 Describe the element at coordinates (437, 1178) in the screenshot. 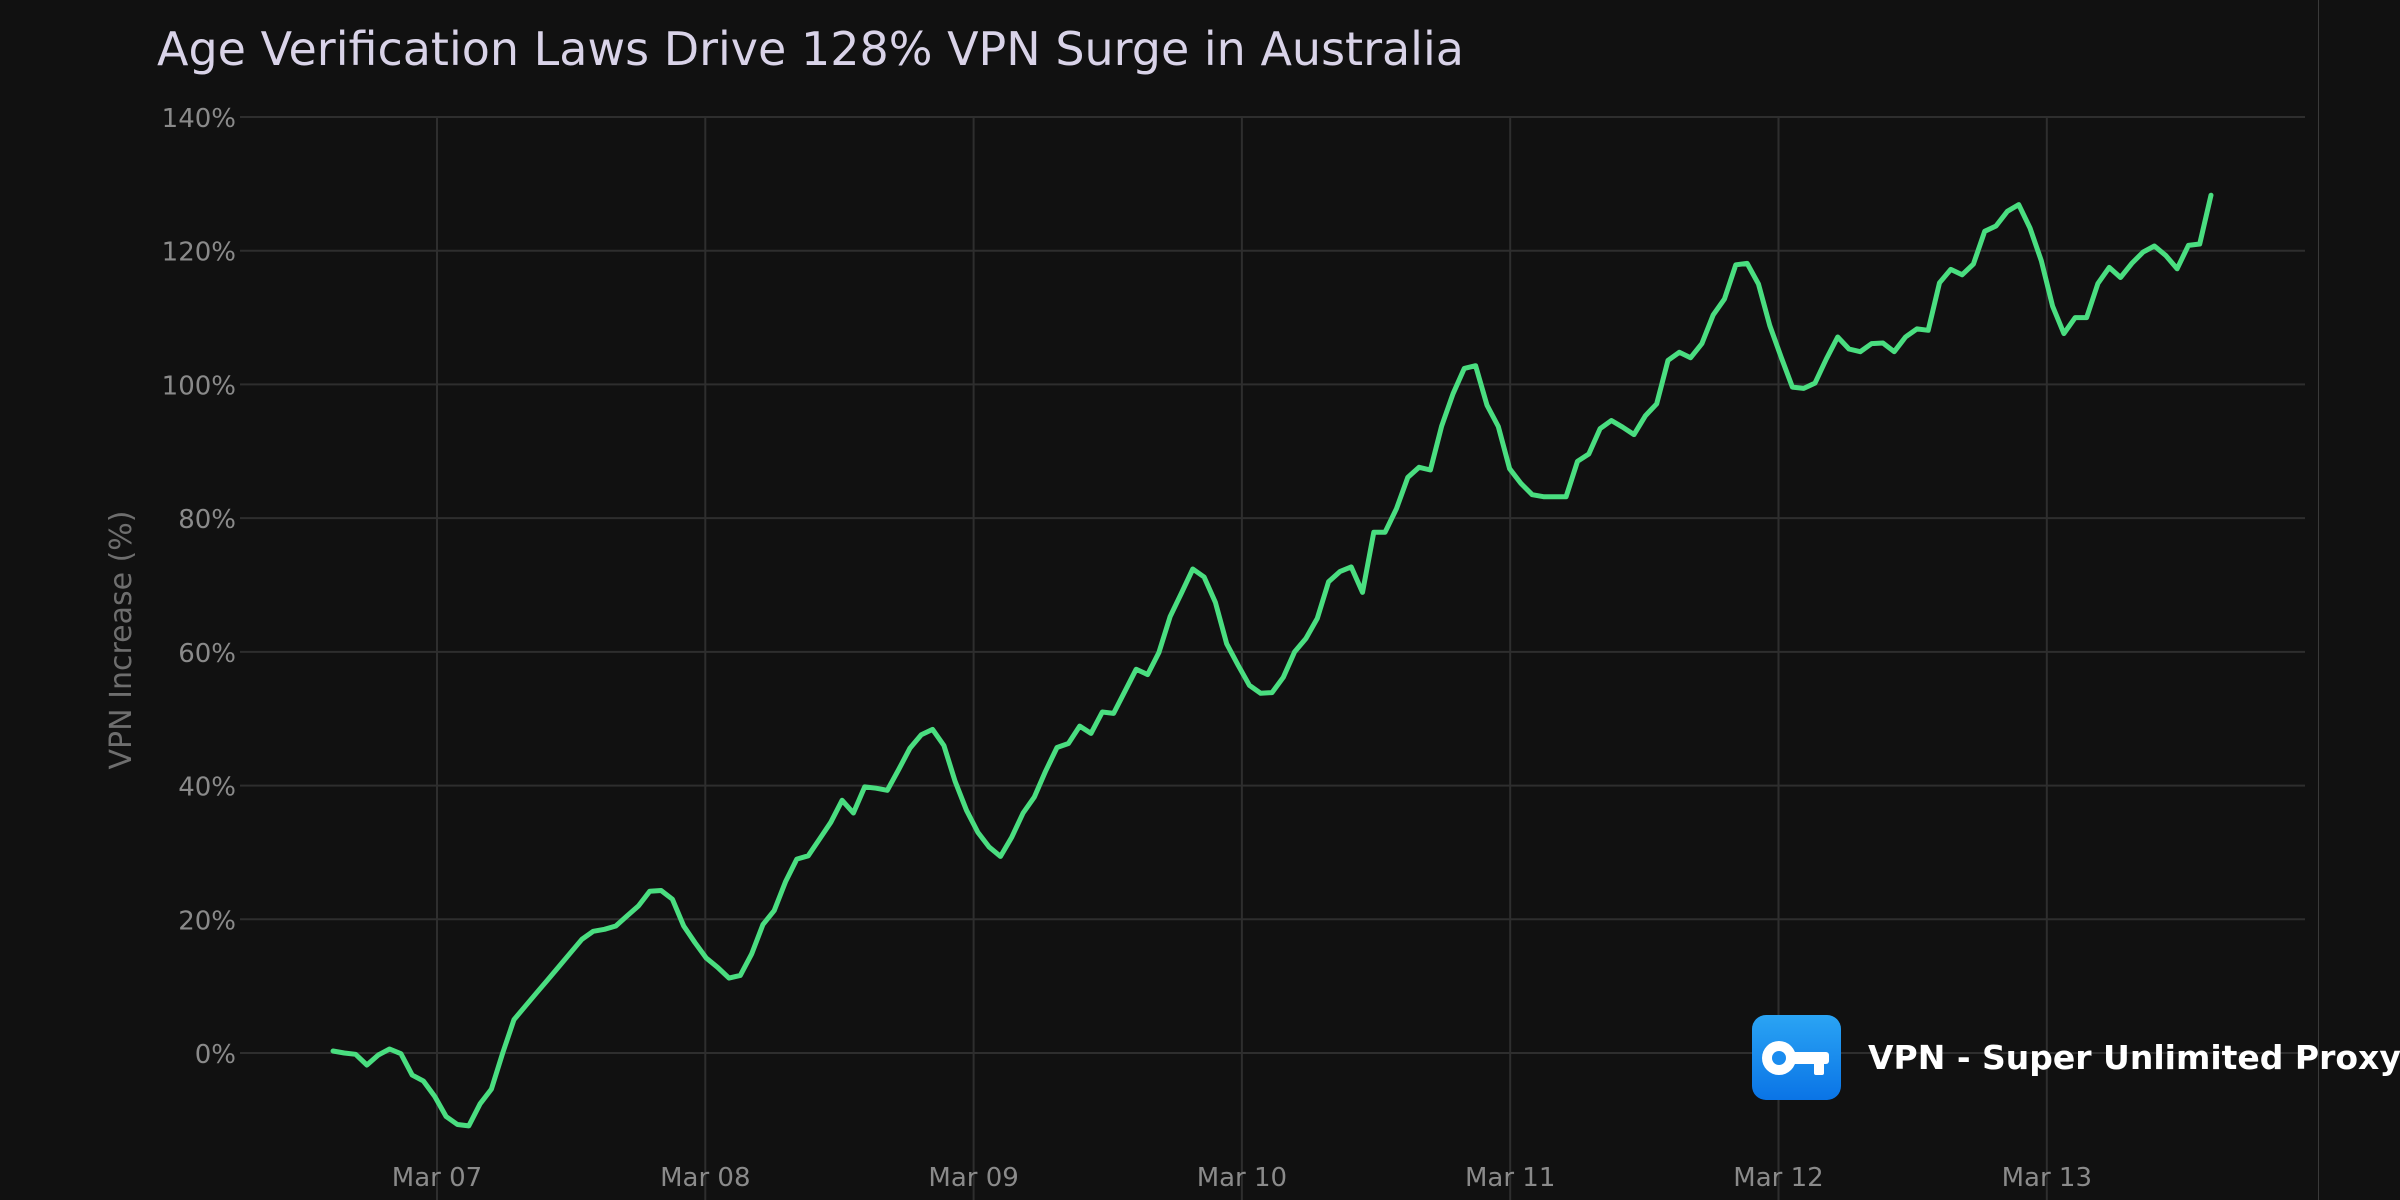

I see `x-tick-label: Mar 07` at that location.